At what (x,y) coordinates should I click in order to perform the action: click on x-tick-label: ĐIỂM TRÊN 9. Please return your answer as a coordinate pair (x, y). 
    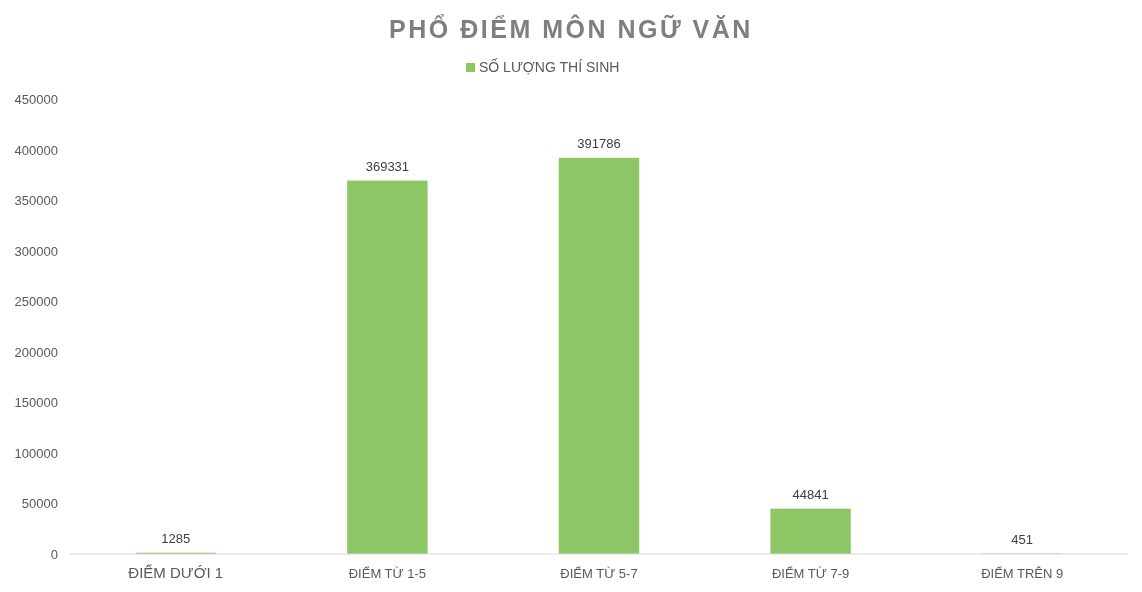
    Looking at the image, I should click on (1022, 573).